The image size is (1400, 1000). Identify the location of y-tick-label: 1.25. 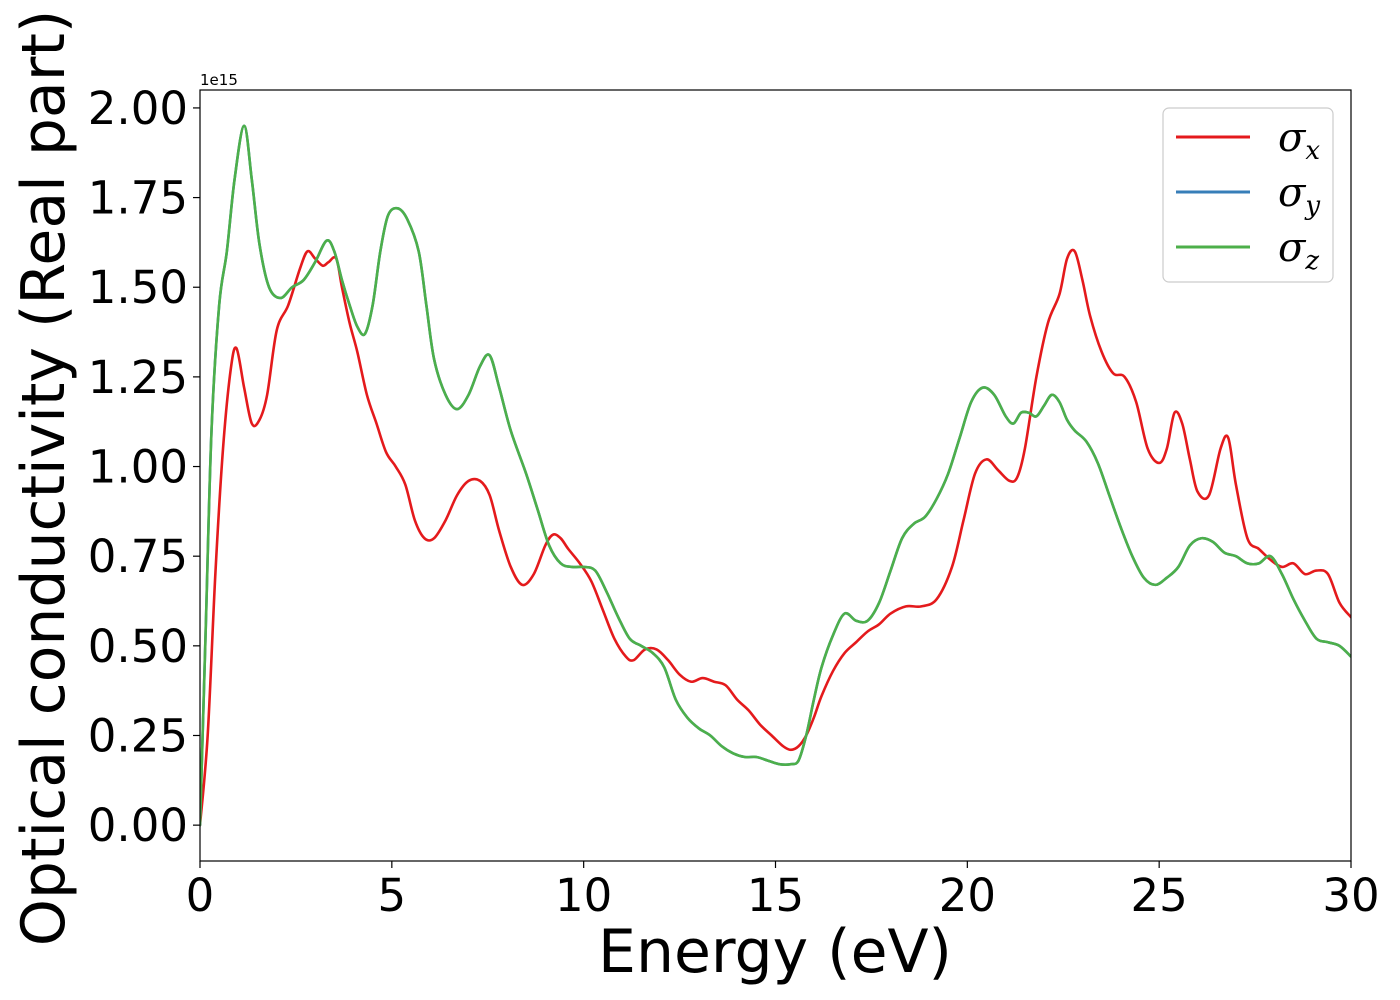
(138, 377).